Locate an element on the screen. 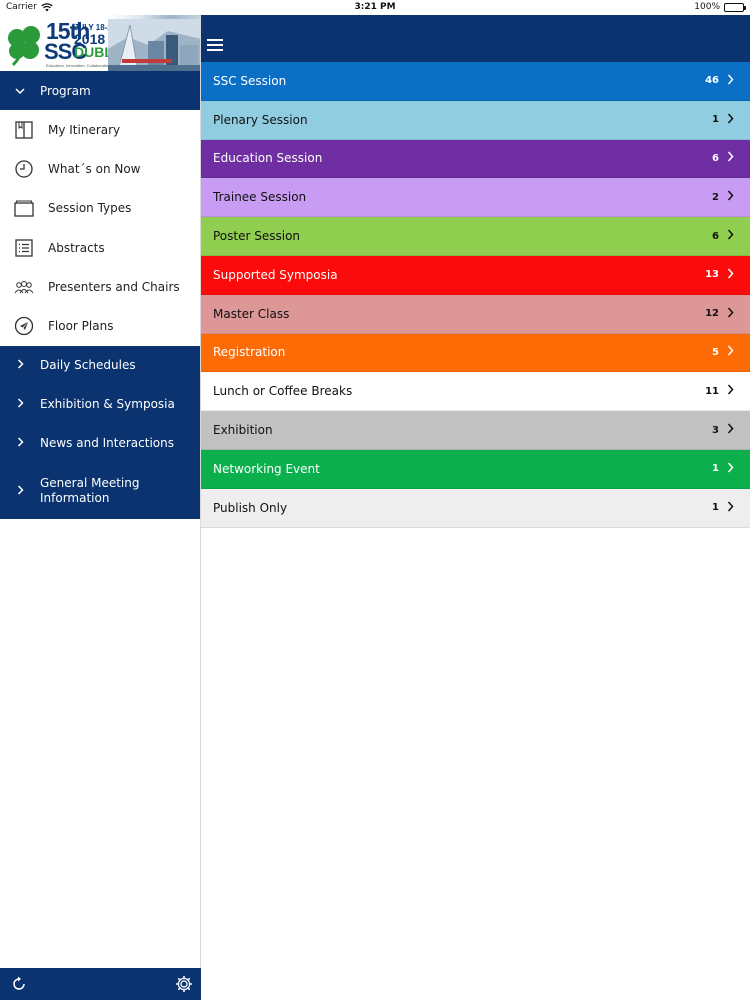 This screenshot has width=750, height=1000. hamburger-menu-icon is located at coordinates (215, 46).